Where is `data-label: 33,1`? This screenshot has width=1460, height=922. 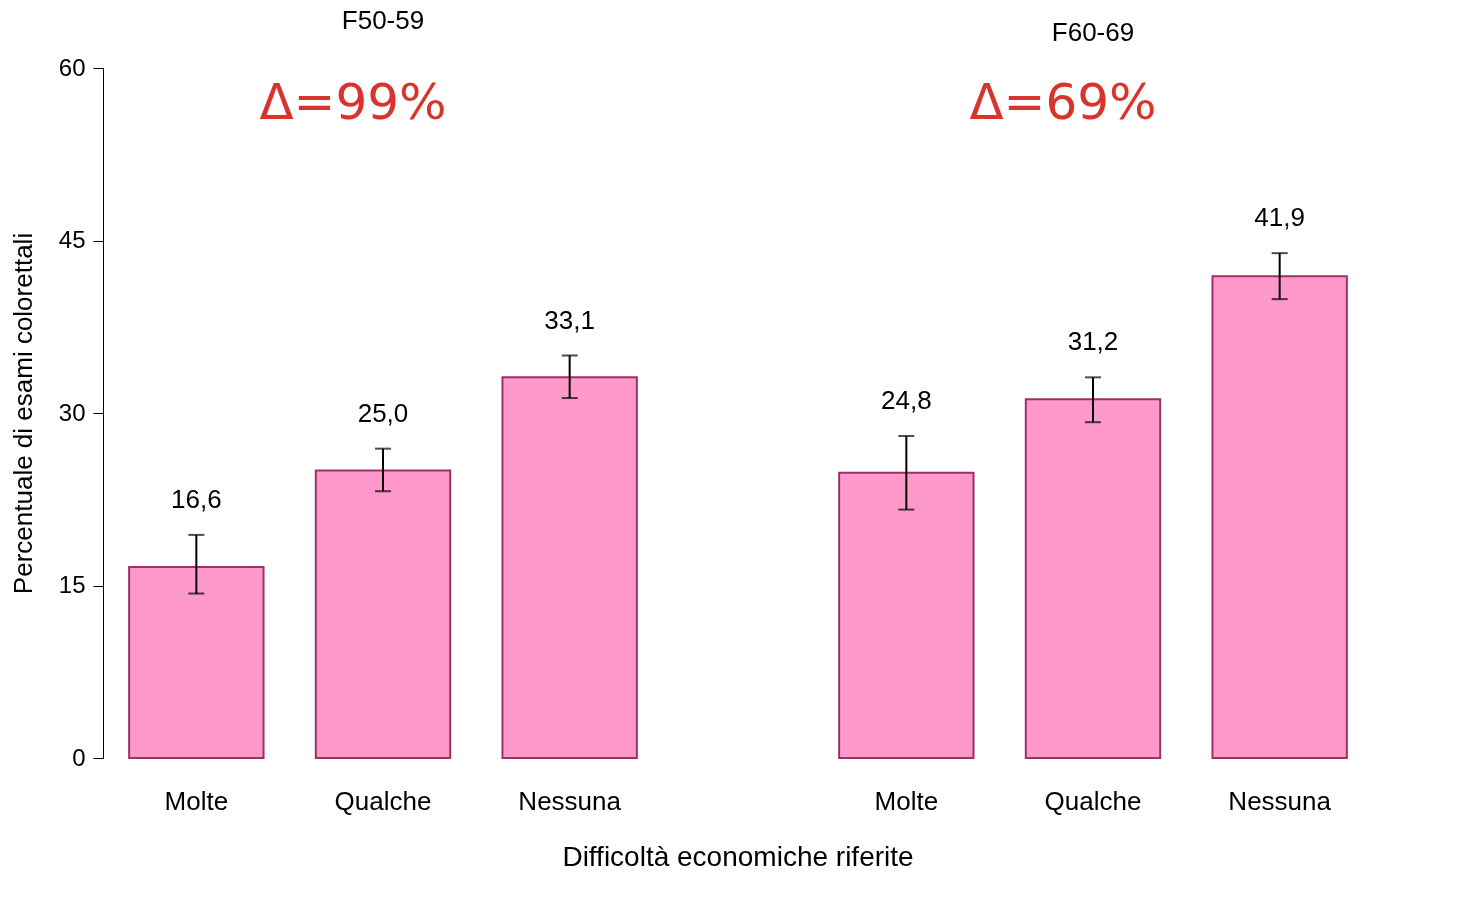
data-label: 33,1 is located at coordinates (569, 319).